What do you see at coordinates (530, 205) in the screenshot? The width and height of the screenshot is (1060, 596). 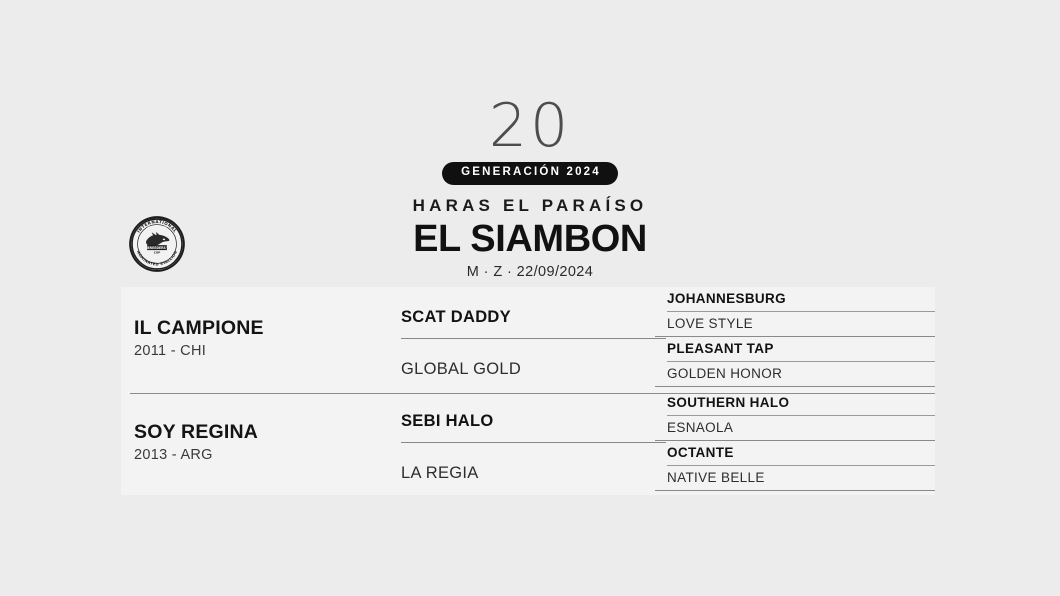 I see `farm-name: HARAS EL PARAÍSO` at bounding box center [530, 205].